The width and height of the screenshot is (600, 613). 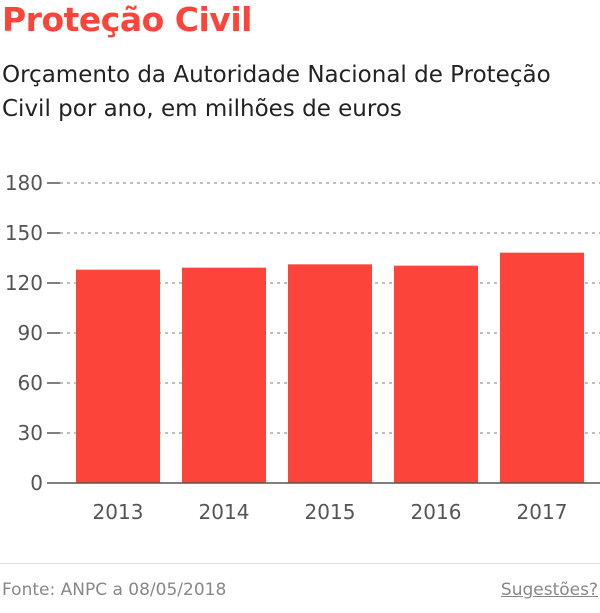 What do you see at coordinates (36, 483) in the screenshot?
I see `y-tick-label: 0` at bounding box center [36, 483].